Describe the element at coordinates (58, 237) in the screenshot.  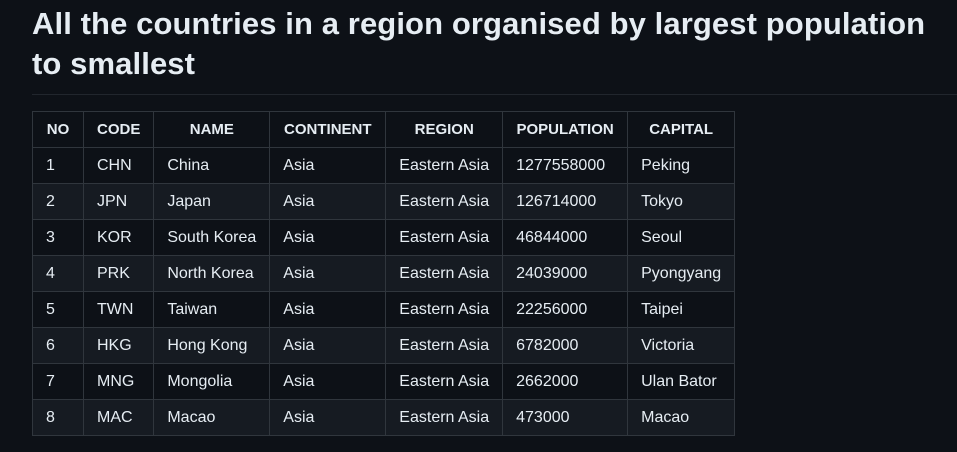
I see `cell-no: 3` at that location.